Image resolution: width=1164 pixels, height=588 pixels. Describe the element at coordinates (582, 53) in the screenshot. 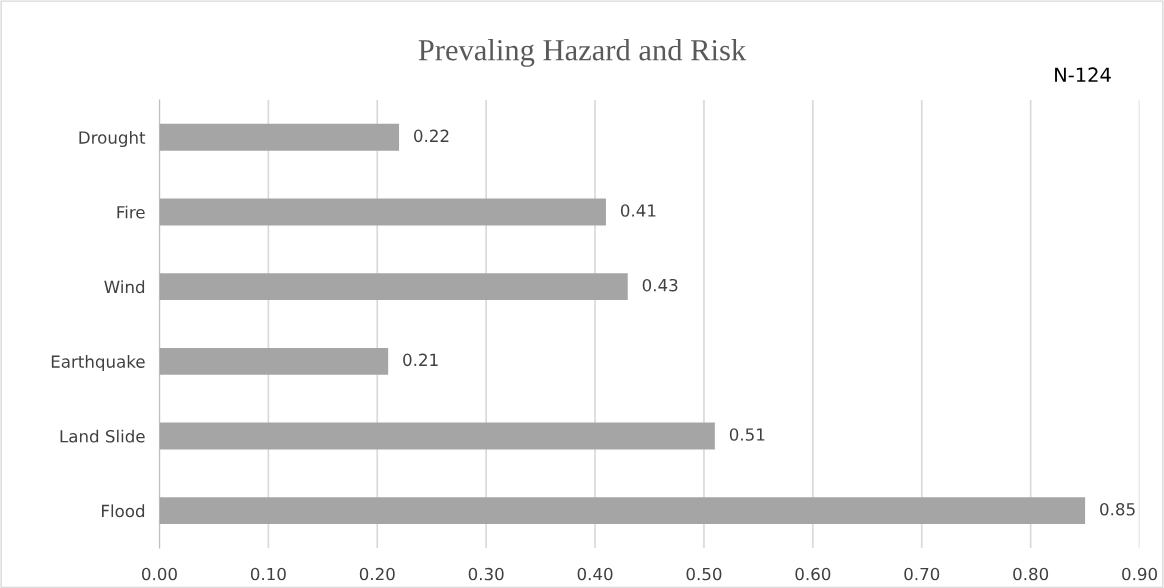

I see `chart-title: Prevaling Hazard and Risk` at that location.